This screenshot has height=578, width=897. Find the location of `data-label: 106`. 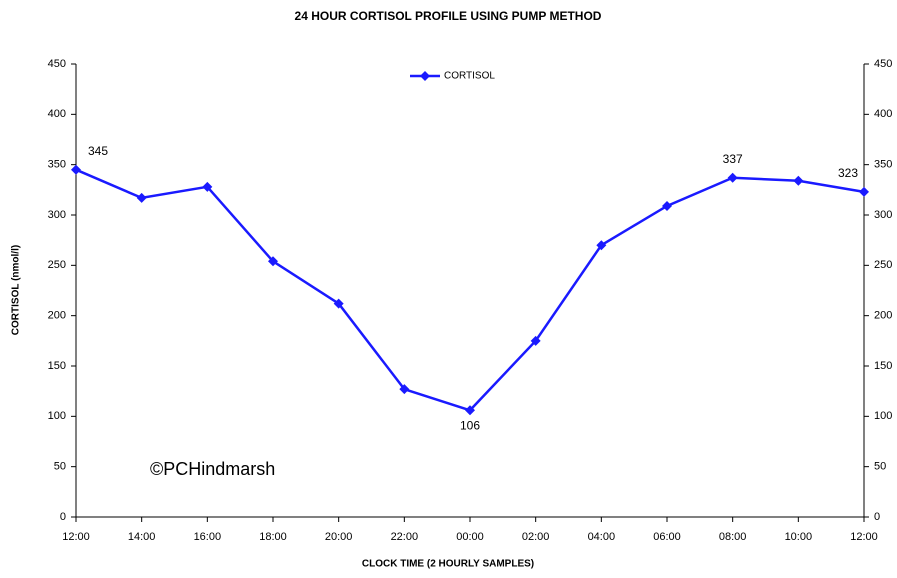

data-label: 106 is located at coordinates (470, 425).